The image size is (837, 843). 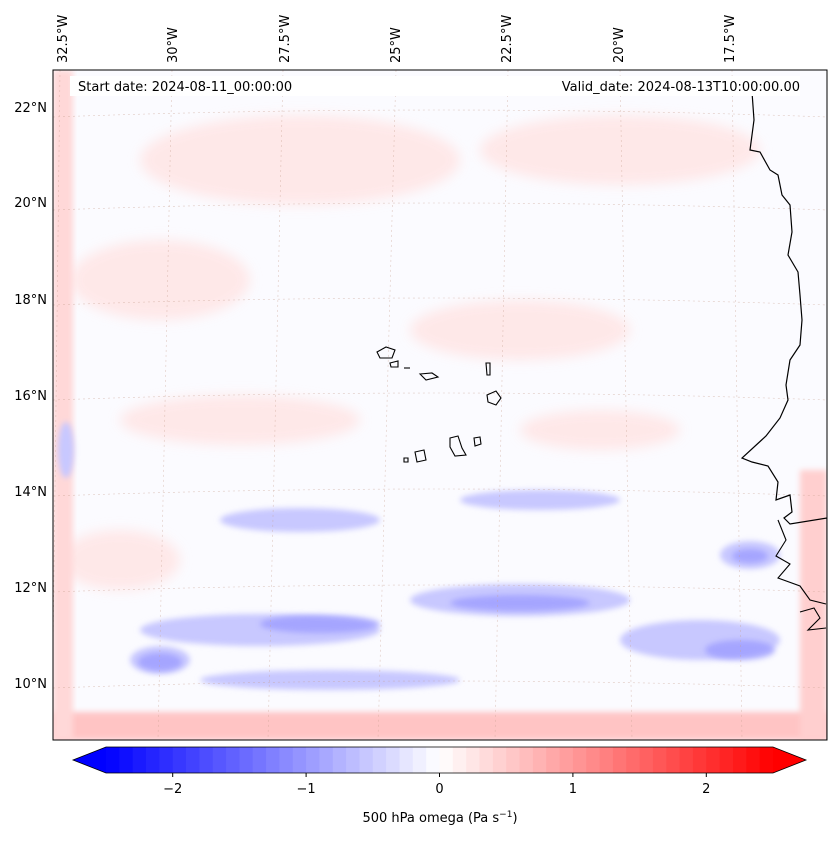 What do you see at coordinates (306, 789) in the screenshot?
I see `colorbar-tick-label: −1` at bounding box center [306, 789].